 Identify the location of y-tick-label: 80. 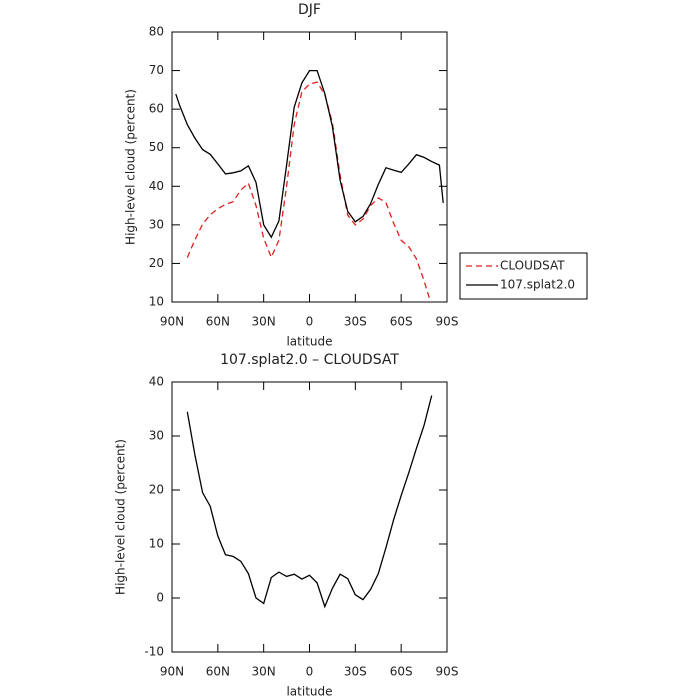
(156, 32).